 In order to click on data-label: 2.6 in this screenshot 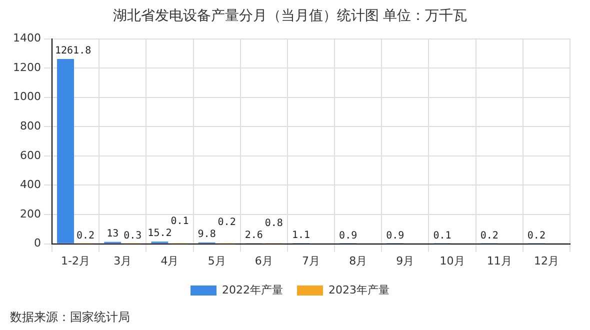, I will do `click(253, 236)`.